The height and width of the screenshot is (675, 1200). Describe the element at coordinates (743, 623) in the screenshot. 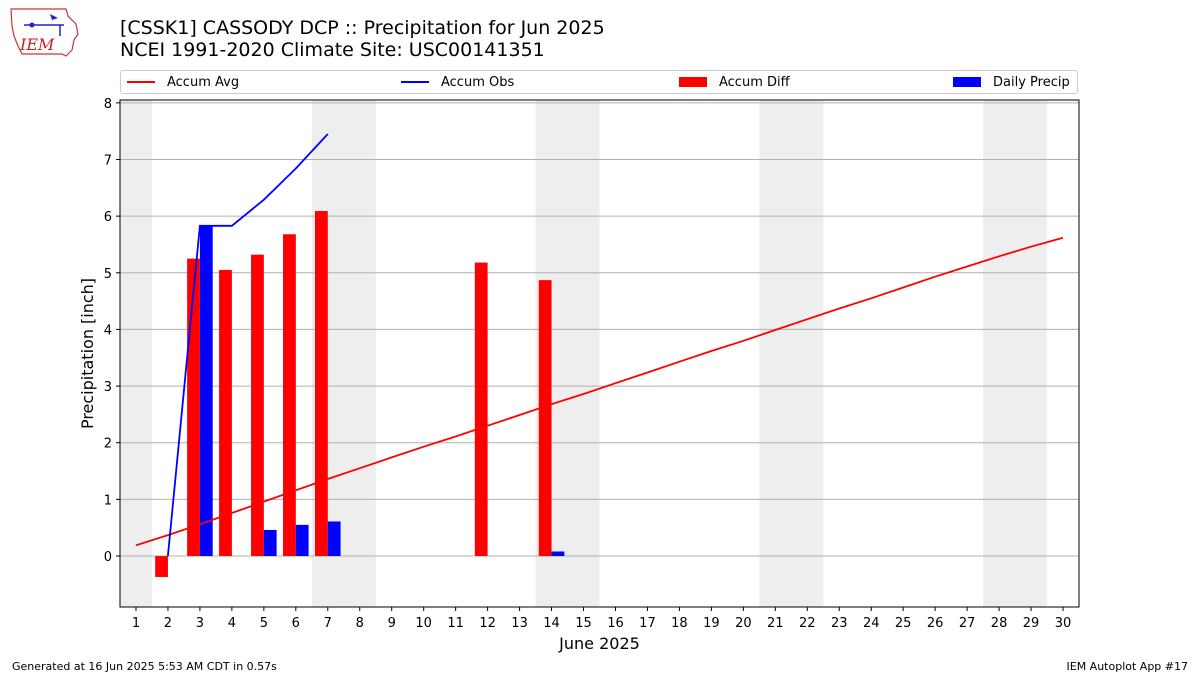

I see `x-tick-label-20: 20` at that location.